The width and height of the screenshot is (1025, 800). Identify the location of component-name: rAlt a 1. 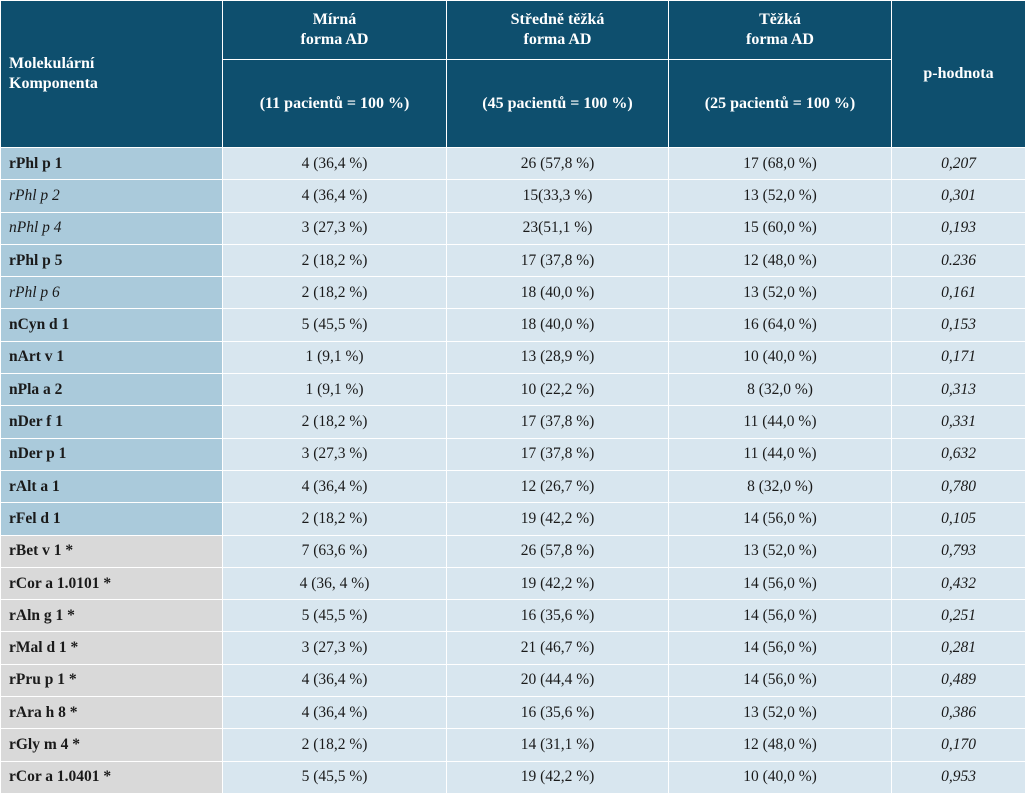
(111, 486).